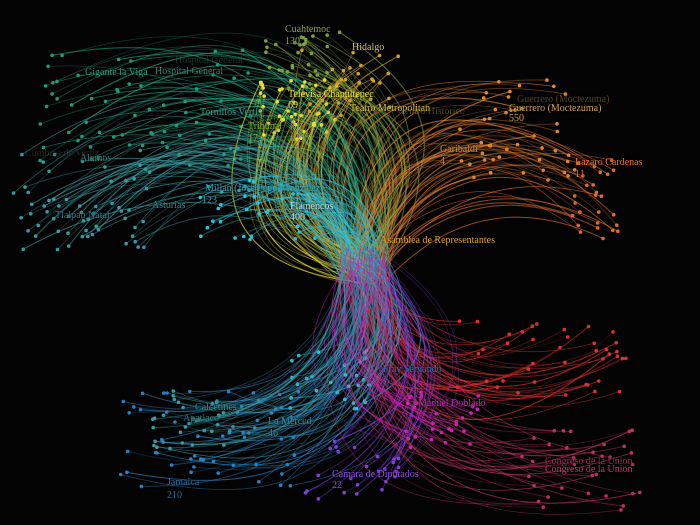  Describe the element at coordinates (331, 94) in the screenshot. I see `node-label: Televisa Chapultepec` at that location.